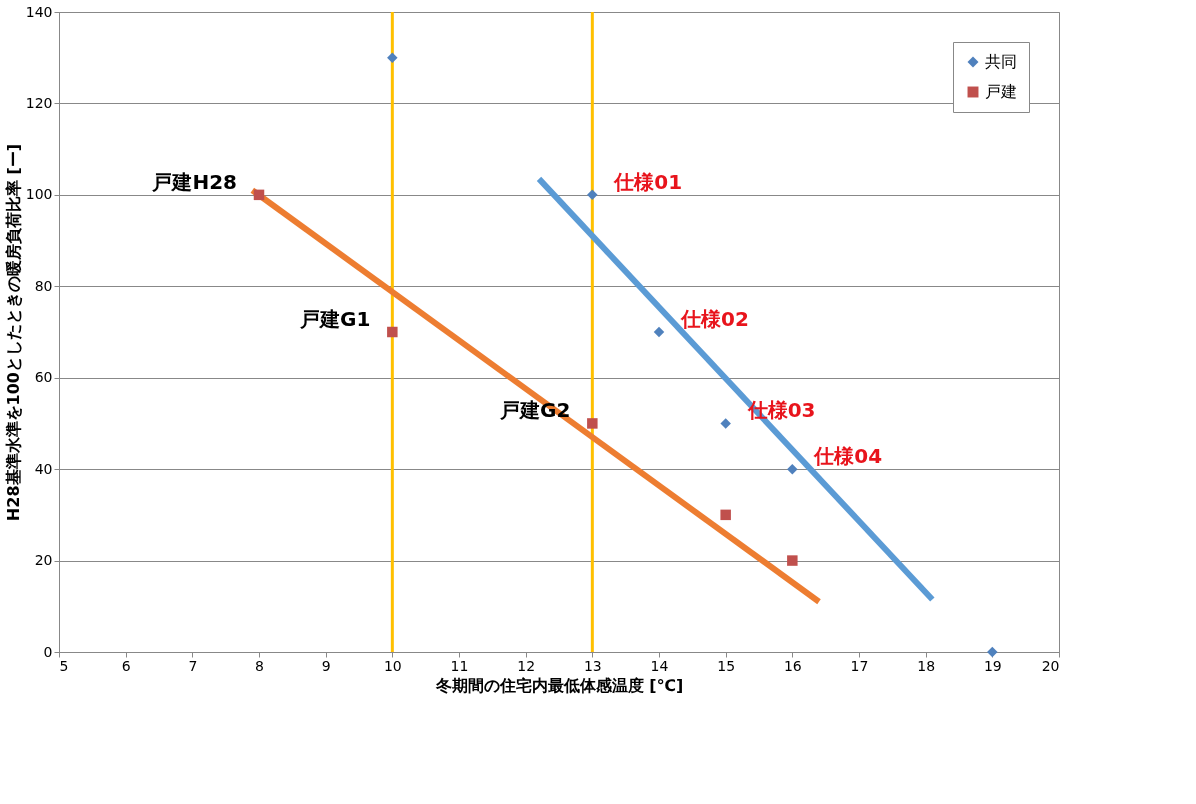 The image size is (1196, 804). What do you see at coordinates (126, 665) in the screenshot?
I see `x-tick-label: 6` at bounding box center [126, 665].